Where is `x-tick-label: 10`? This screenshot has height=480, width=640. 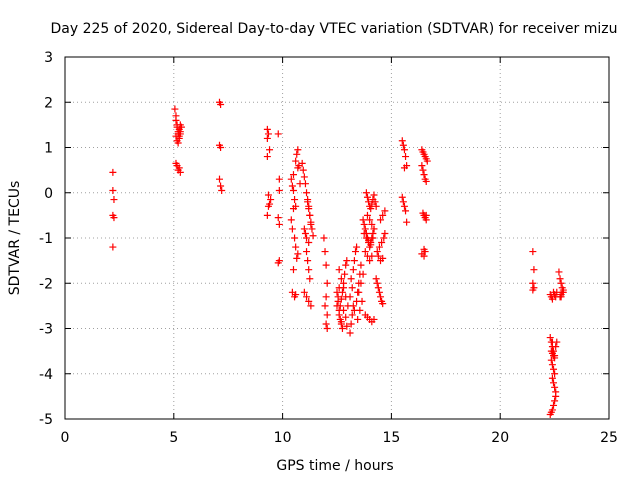
x-tick-label: 10 is located at coordinates (283, 438).